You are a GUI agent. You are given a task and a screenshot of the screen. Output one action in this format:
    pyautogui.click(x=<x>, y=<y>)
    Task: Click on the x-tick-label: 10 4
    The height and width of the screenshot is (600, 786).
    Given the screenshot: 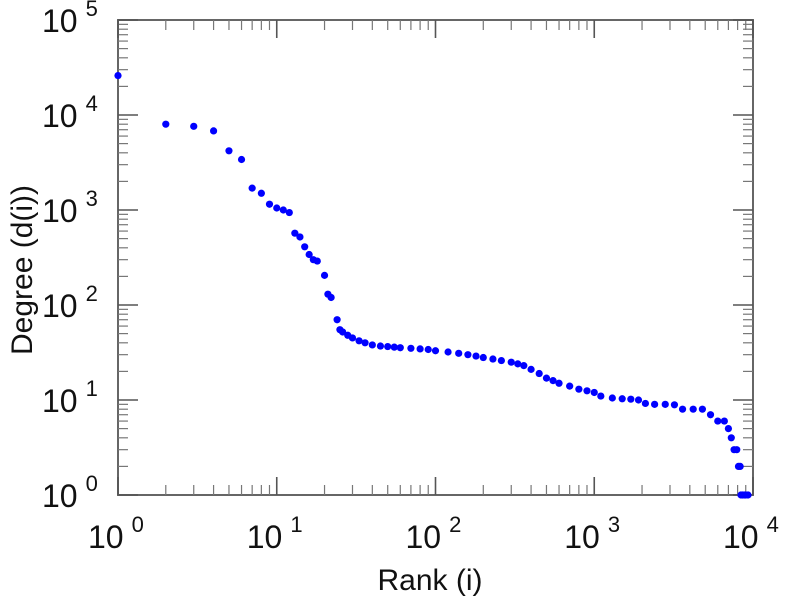 What is the action you would take?
    pyautogui.click(x=751, y=533)
    